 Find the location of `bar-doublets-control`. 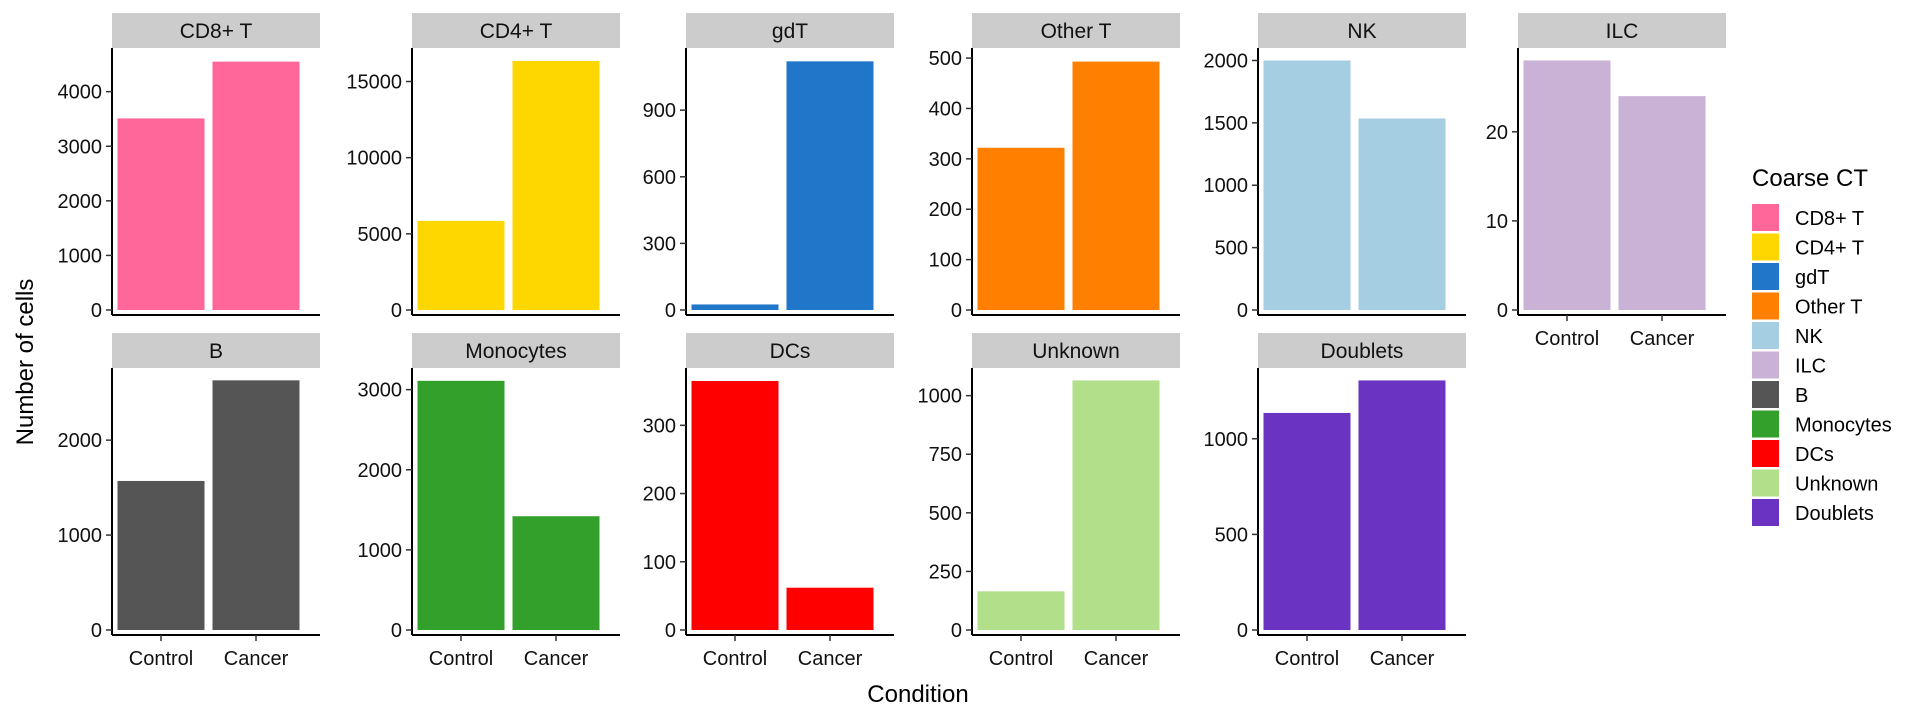

bar-doublets-control is located at coordinates (1307, 521).